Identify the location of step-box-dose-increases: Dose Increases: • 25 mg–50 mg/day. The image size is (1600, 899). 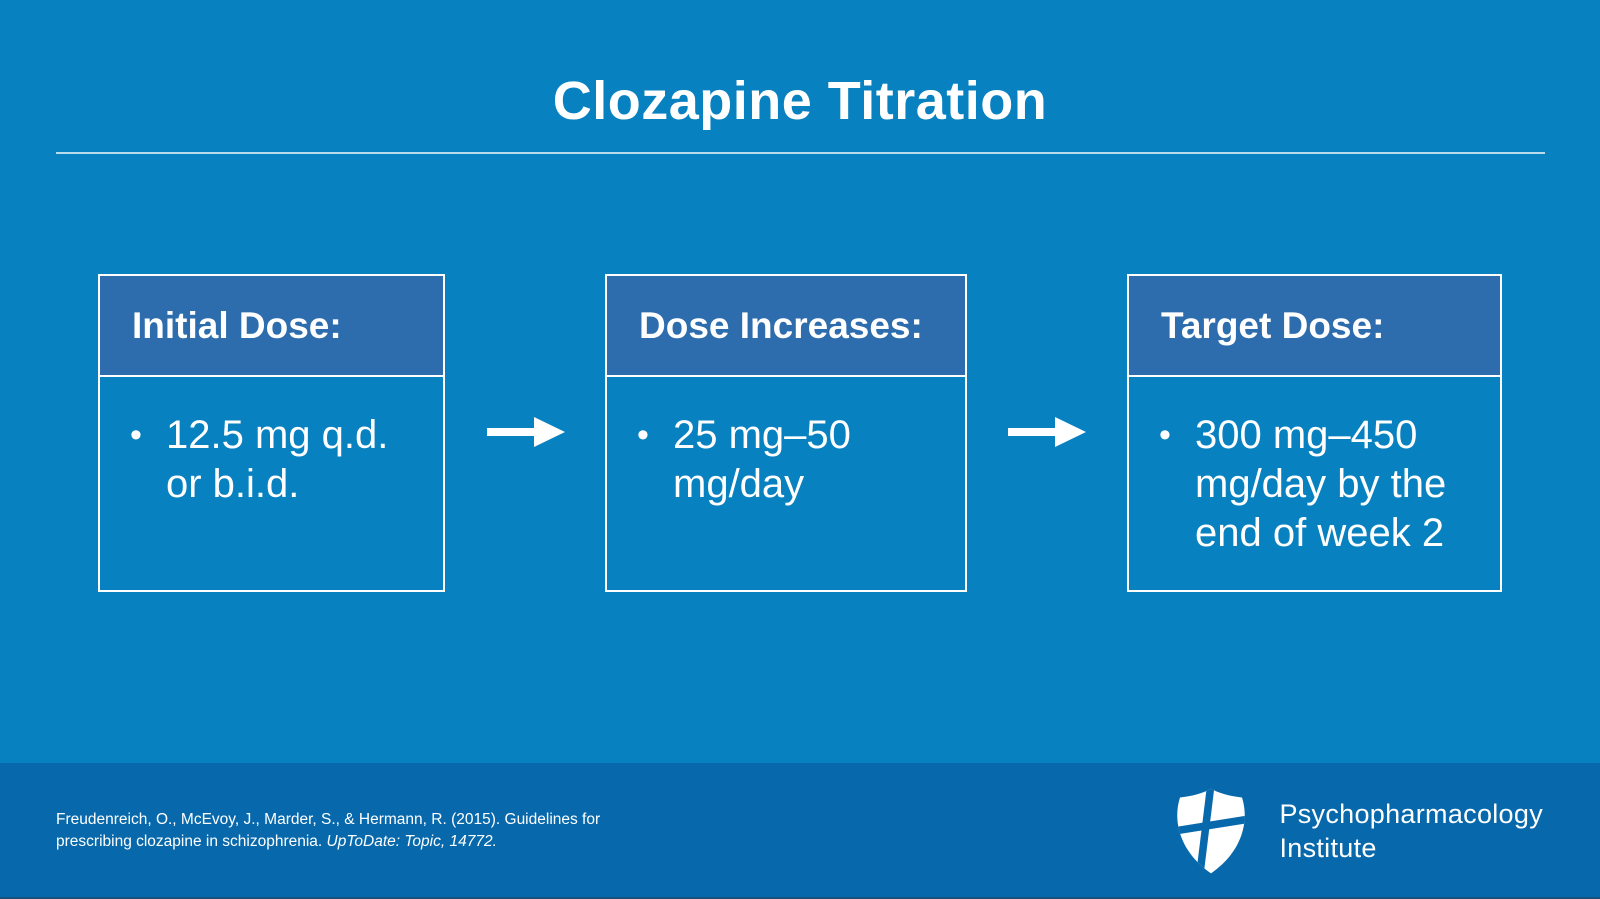
(786, 433).